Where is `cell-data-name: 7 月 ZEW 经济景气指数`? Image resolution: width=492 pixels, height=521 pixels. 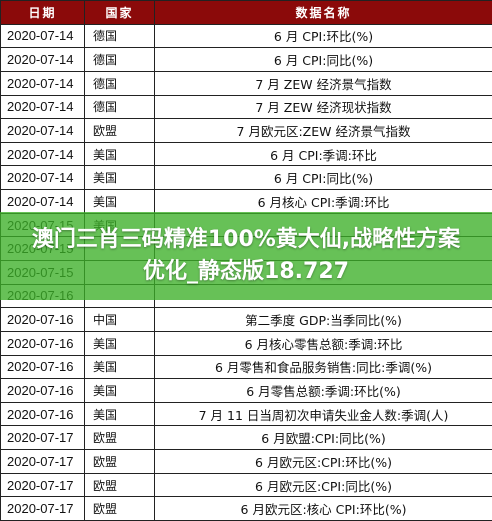
cell-data-name: 7 月 ZEW 经济景气指数 is located at coordinates (323, 84).